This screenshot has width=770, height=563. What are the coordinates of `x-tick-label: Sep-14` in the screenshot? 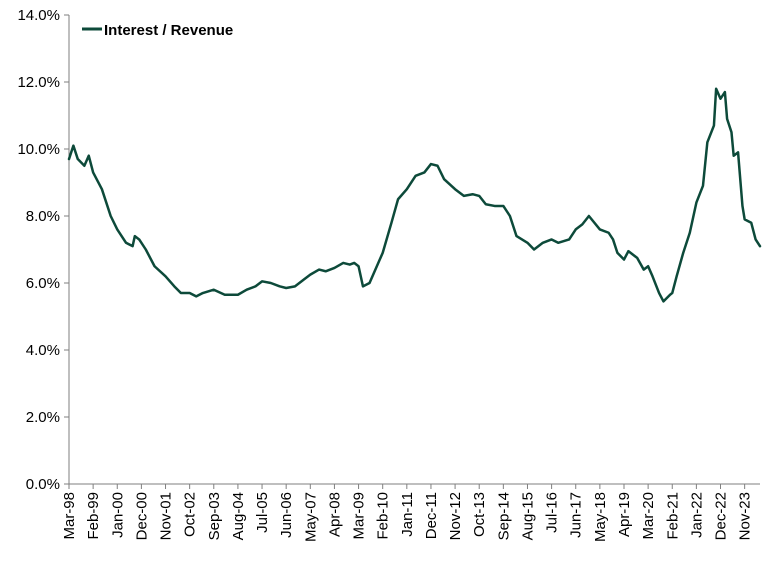 It's located at (503, 516).